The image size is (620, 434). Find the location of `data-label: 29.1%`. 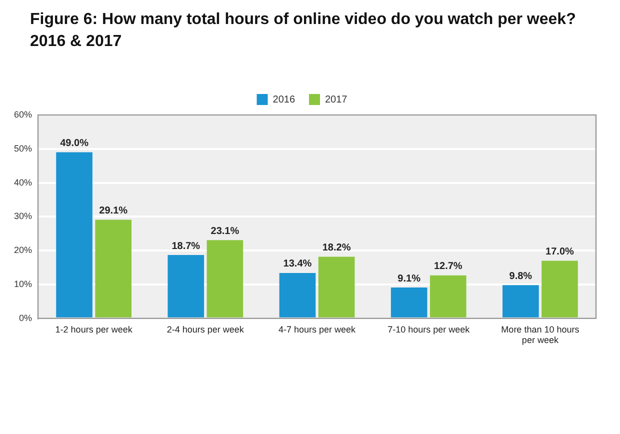

data-label: 29.1% is located at coordinates (113, 211).